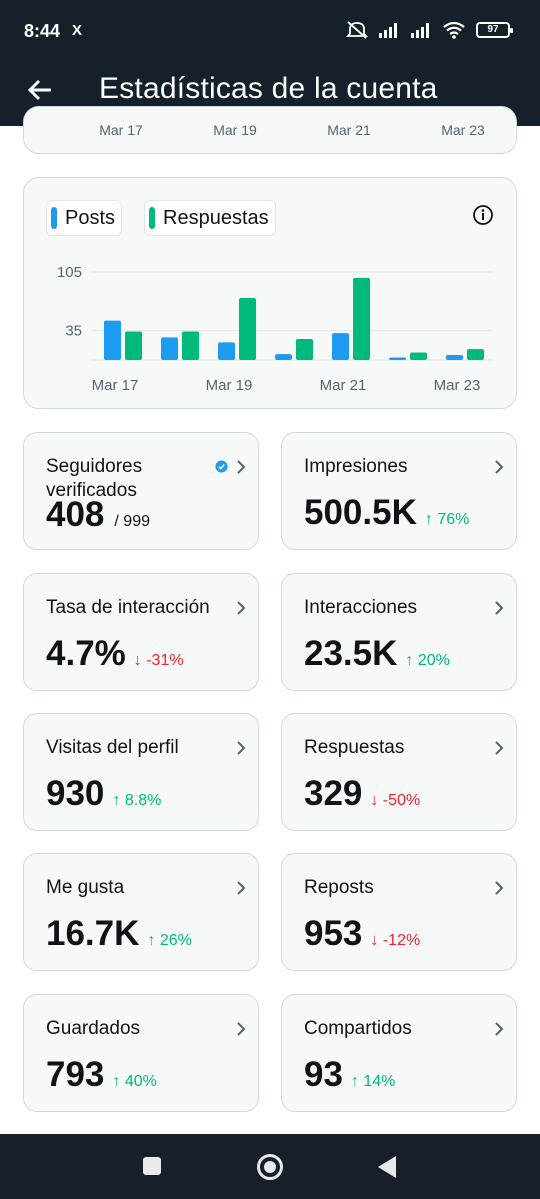 The image size is (540, 1199). What do you see at coordinates (216, 217) in the screenshot?
I see `legend-label-respuestas: Respuestas` at bounding box center [216, 217].